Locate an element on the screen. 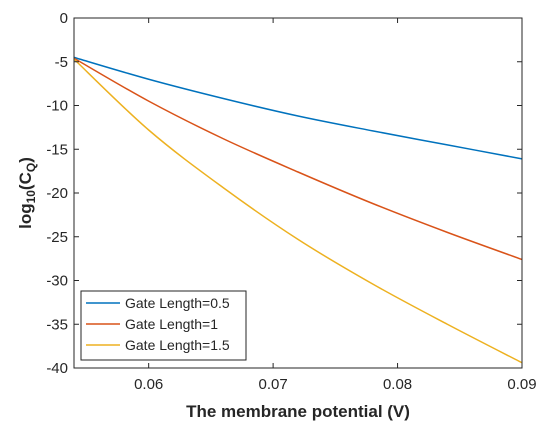 The image size is (550, 428). legend-label-3: Gate Length=1.5 is located at coordinates (177, 345).